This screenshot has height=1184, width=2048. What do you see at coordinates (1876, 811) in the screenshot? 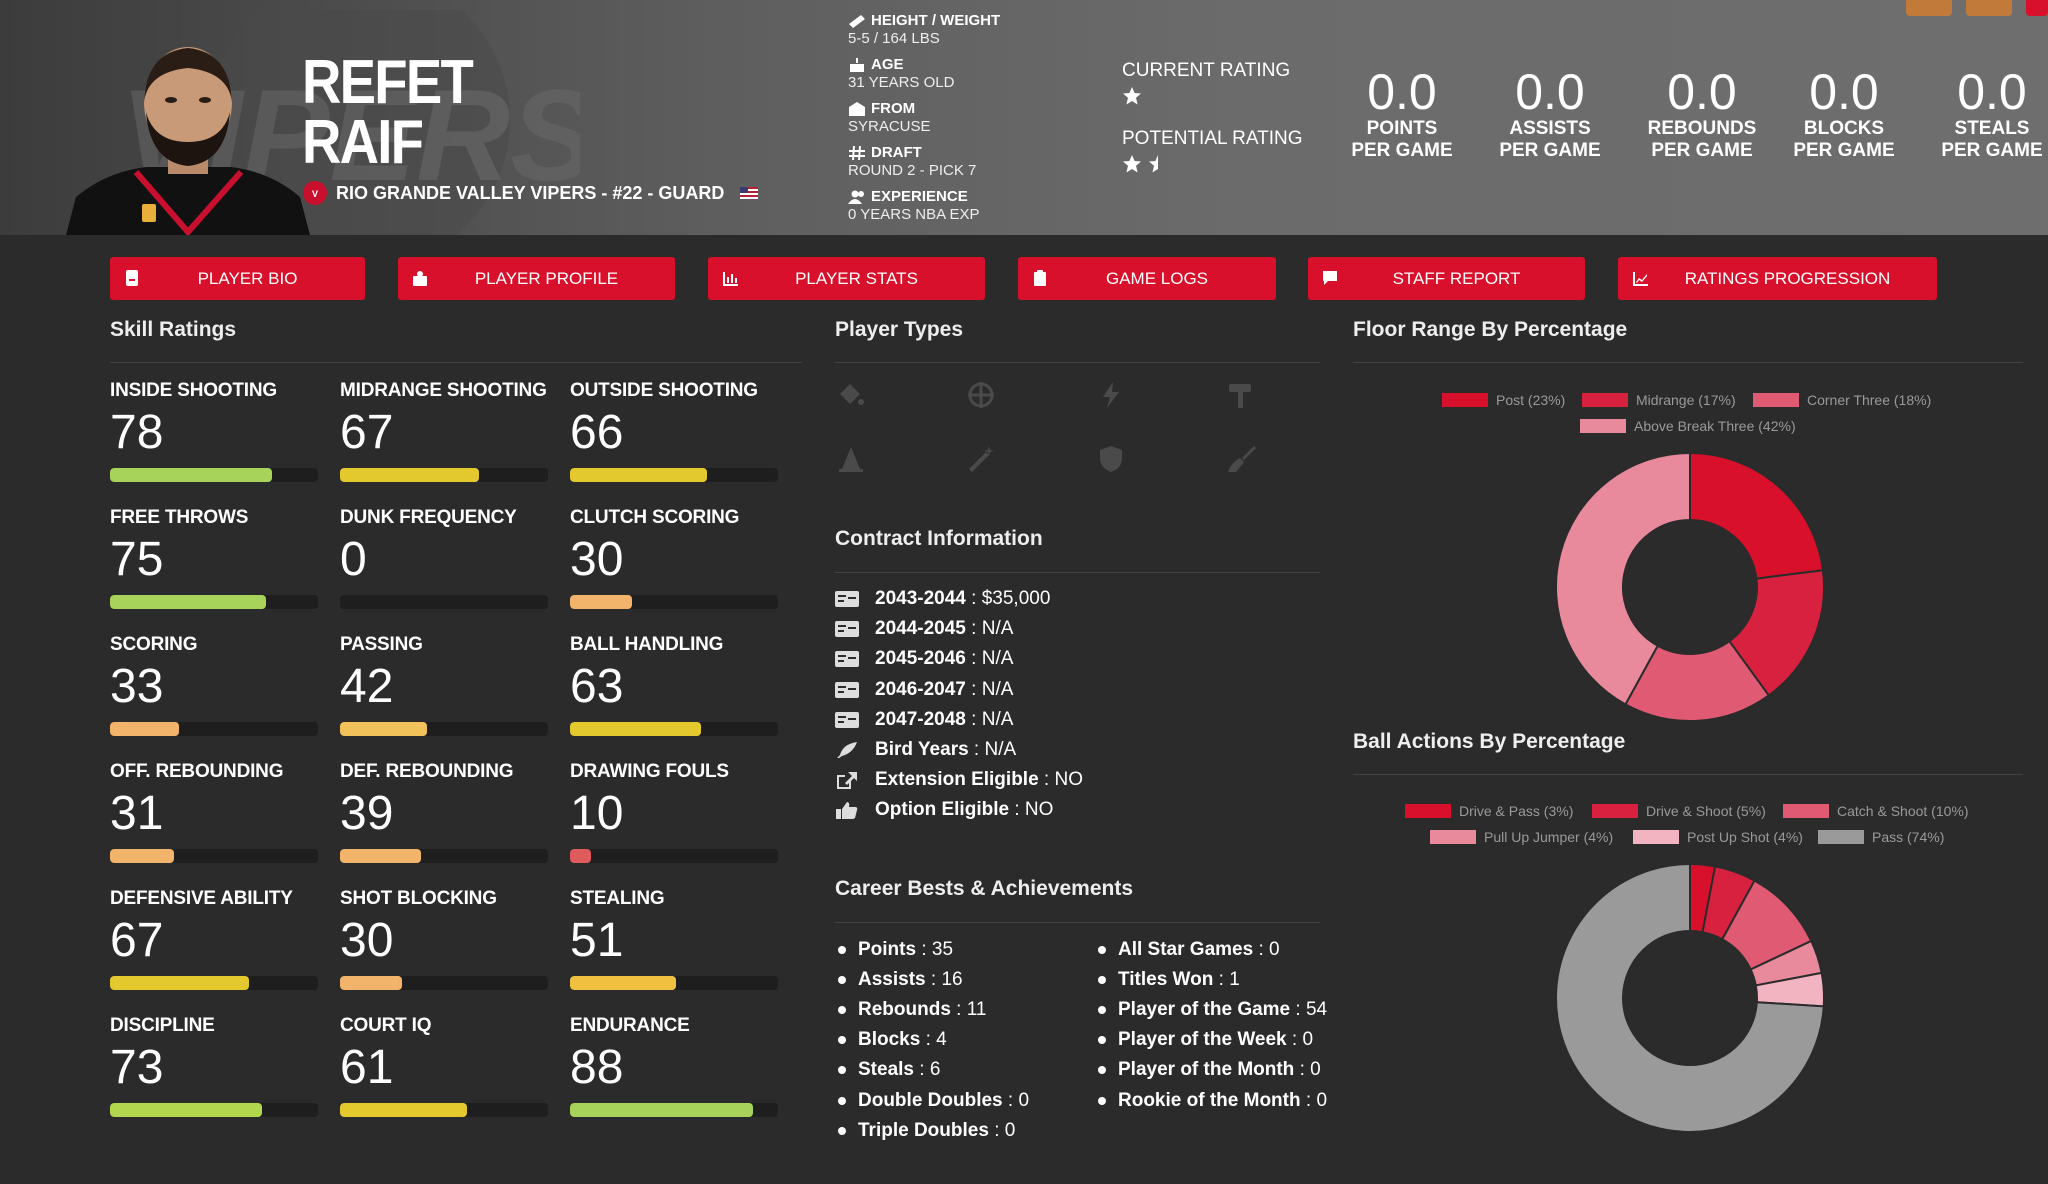
I see `legend-item: Catch & Shoot (10%)` at bounding box center [1876, 811].